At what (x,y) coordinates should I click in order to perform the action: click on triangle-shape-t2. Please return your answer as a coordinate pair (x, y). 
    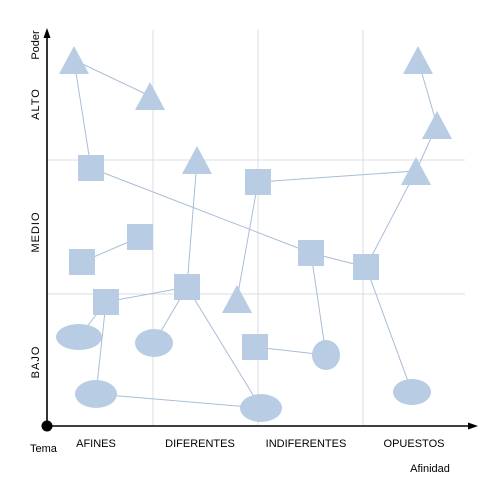
    Looking at the image, I should click on (150, 96).